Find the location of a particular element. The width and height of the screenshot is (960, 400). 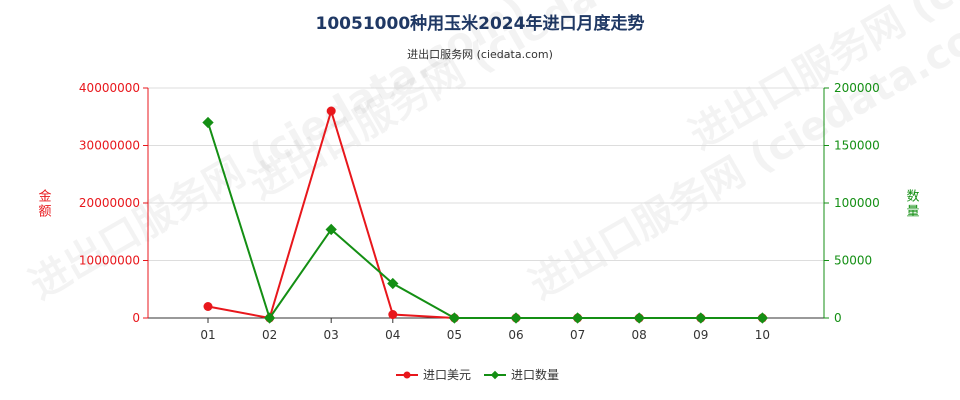

right-tick-label: 0 is located at coordinates (838, 318).